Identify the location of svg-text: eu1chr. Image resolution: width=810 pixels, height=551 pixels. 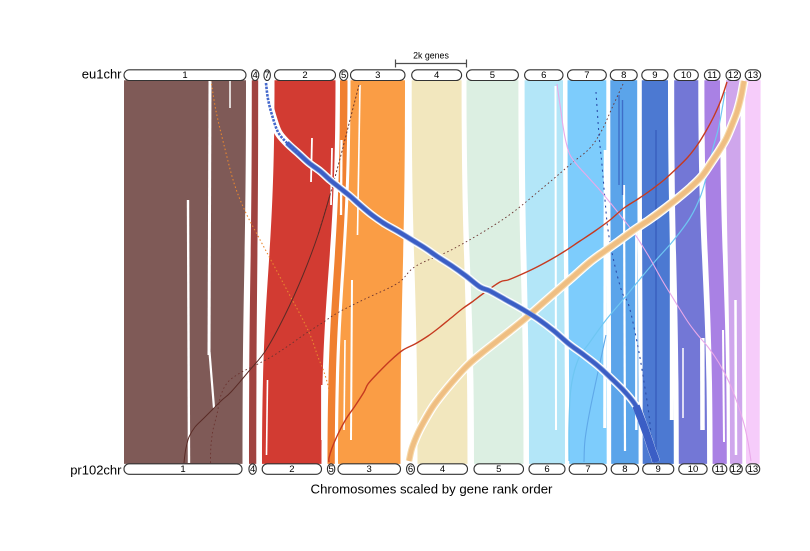
(102, 74).